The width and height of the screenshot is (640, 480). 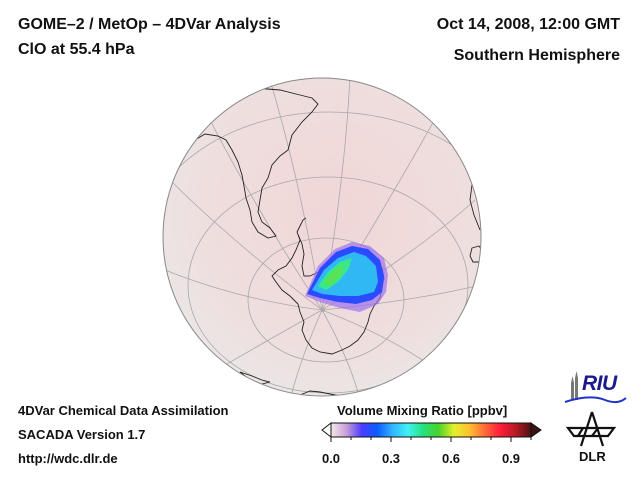 I want to click on riu-tower-left, so click(x=572, y=391).